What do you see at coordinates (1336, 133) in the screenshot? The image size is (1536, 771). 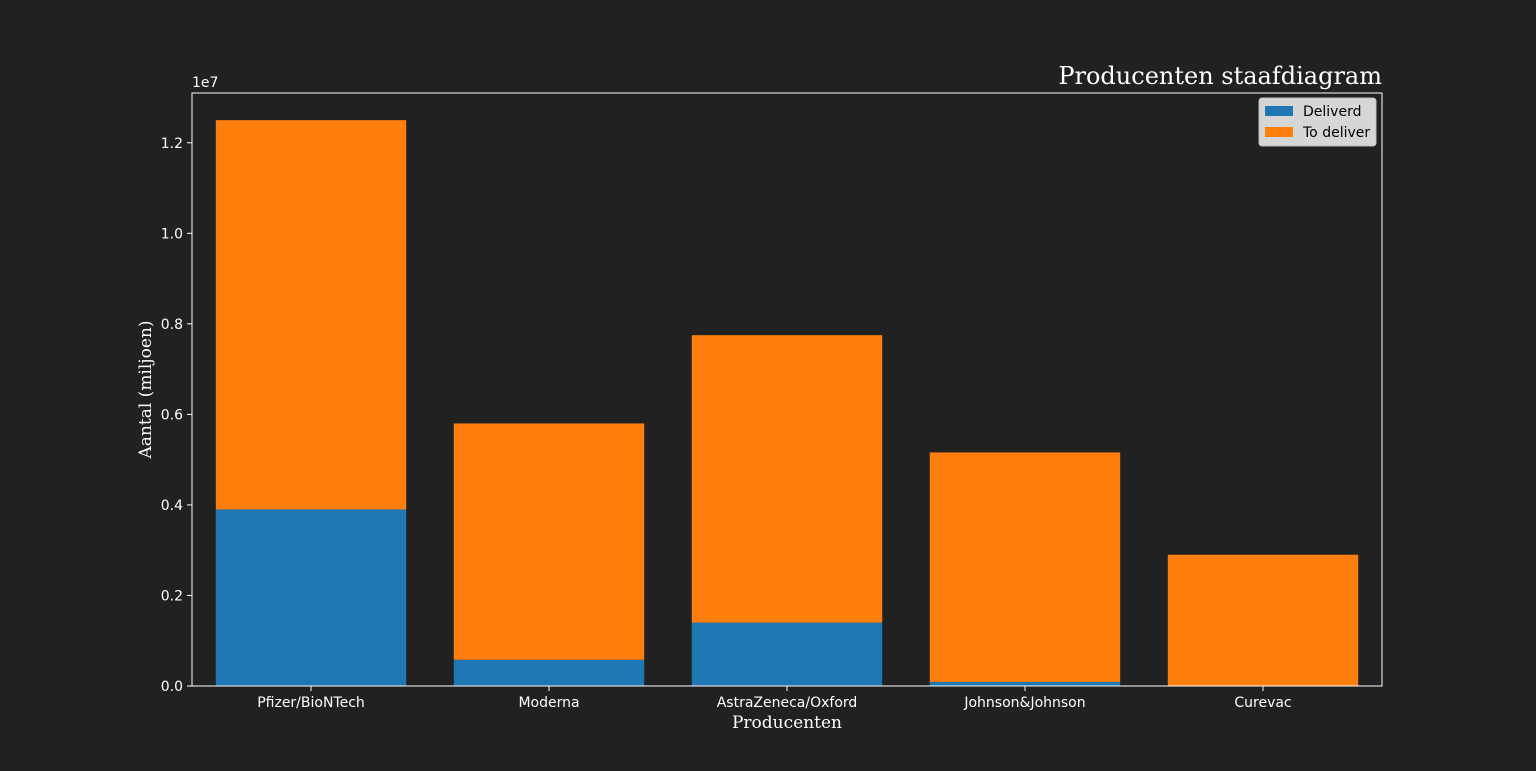 I see `legend-label-to-deliver: To deliver` at bounding box center [1336, 133].